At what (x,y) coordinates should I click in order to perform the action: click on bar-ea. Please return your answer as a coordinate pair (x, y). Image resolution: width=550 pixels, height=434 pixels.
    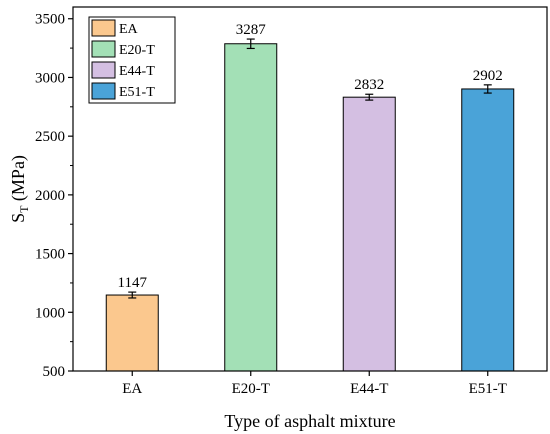
    Looking at the image, I should click on (132, 333).